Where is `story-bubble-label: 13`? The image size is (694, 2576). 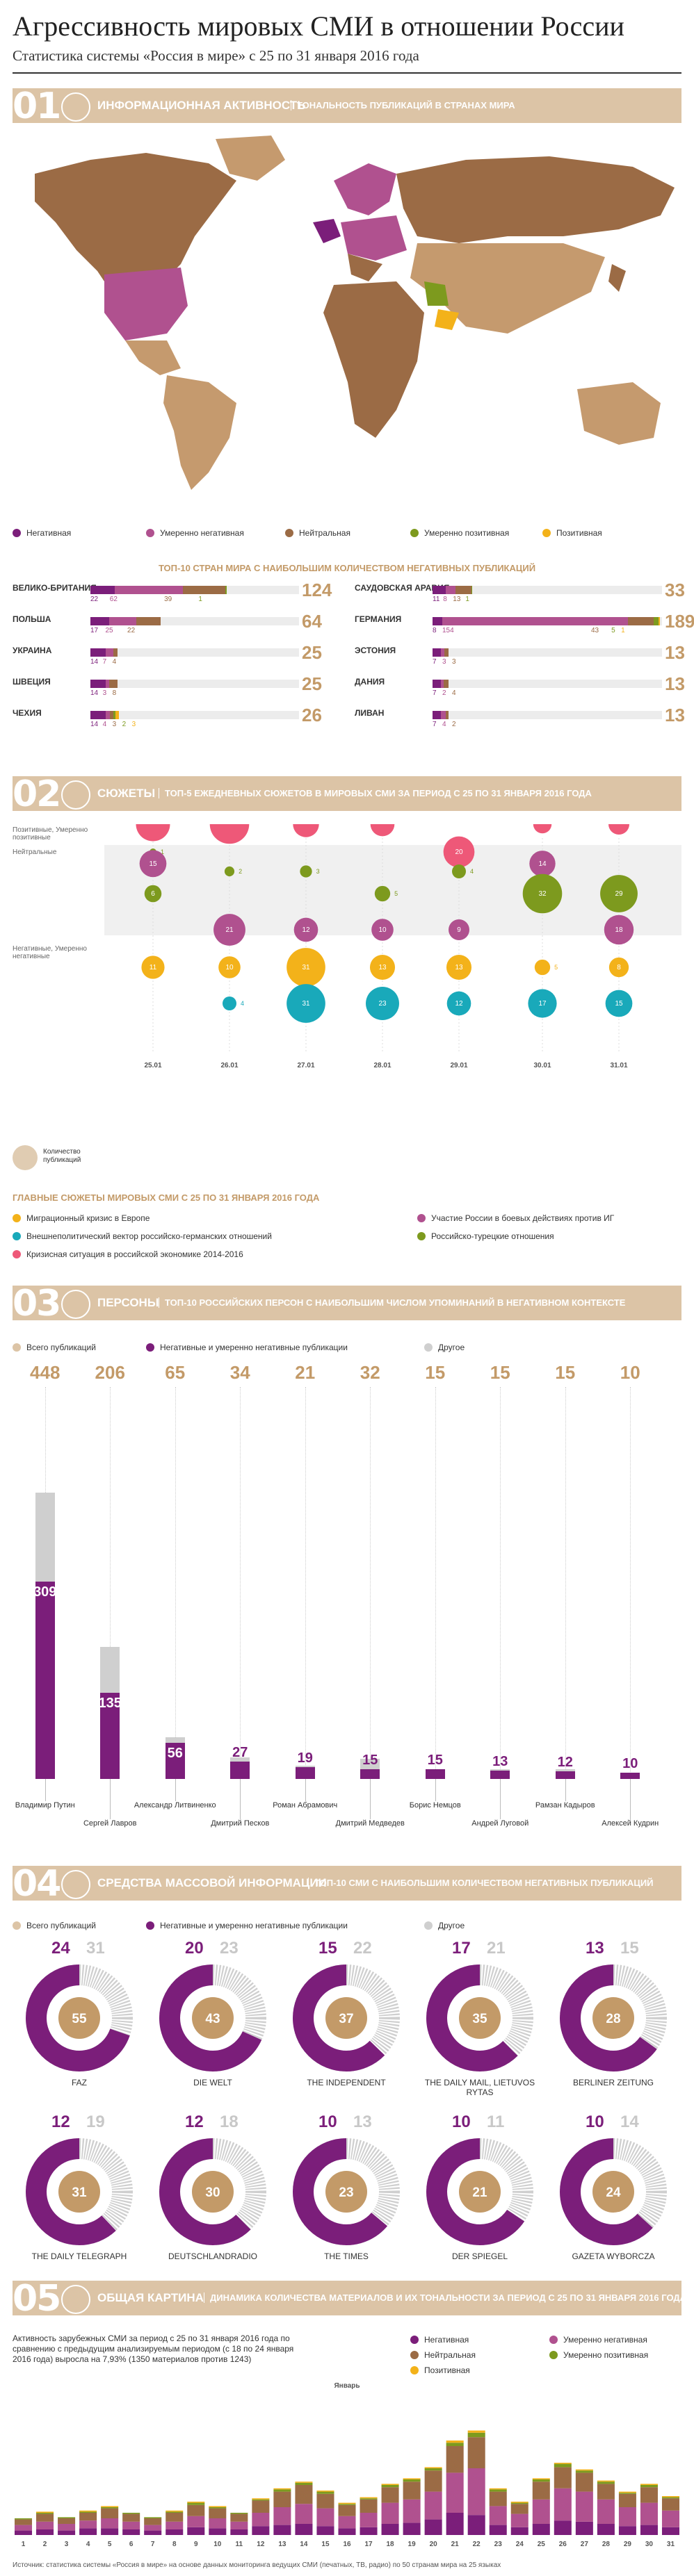
story-bubble-label: 13 is located at coordinates (382, 967).